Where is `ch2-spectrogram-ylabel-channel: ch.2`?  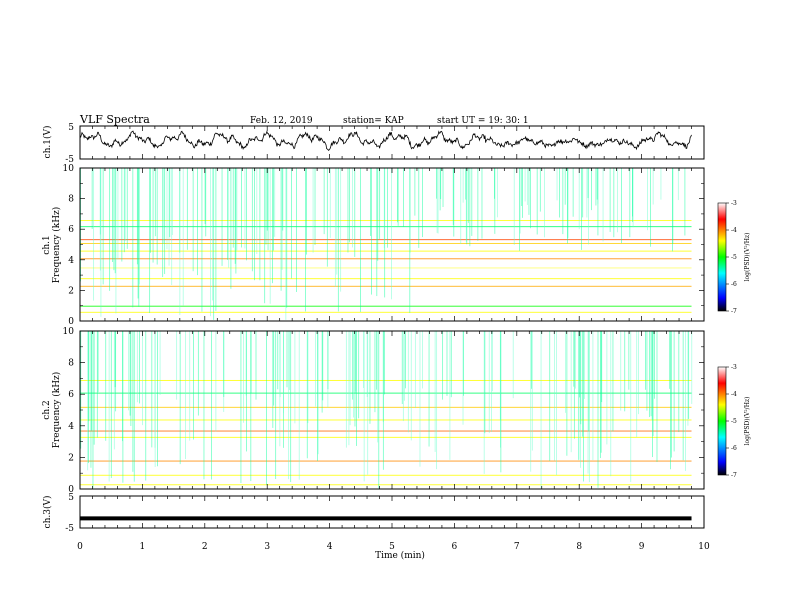
ch2-spectrogram-ylabel-channel: ch.2 is located at coordinates (47, 409).